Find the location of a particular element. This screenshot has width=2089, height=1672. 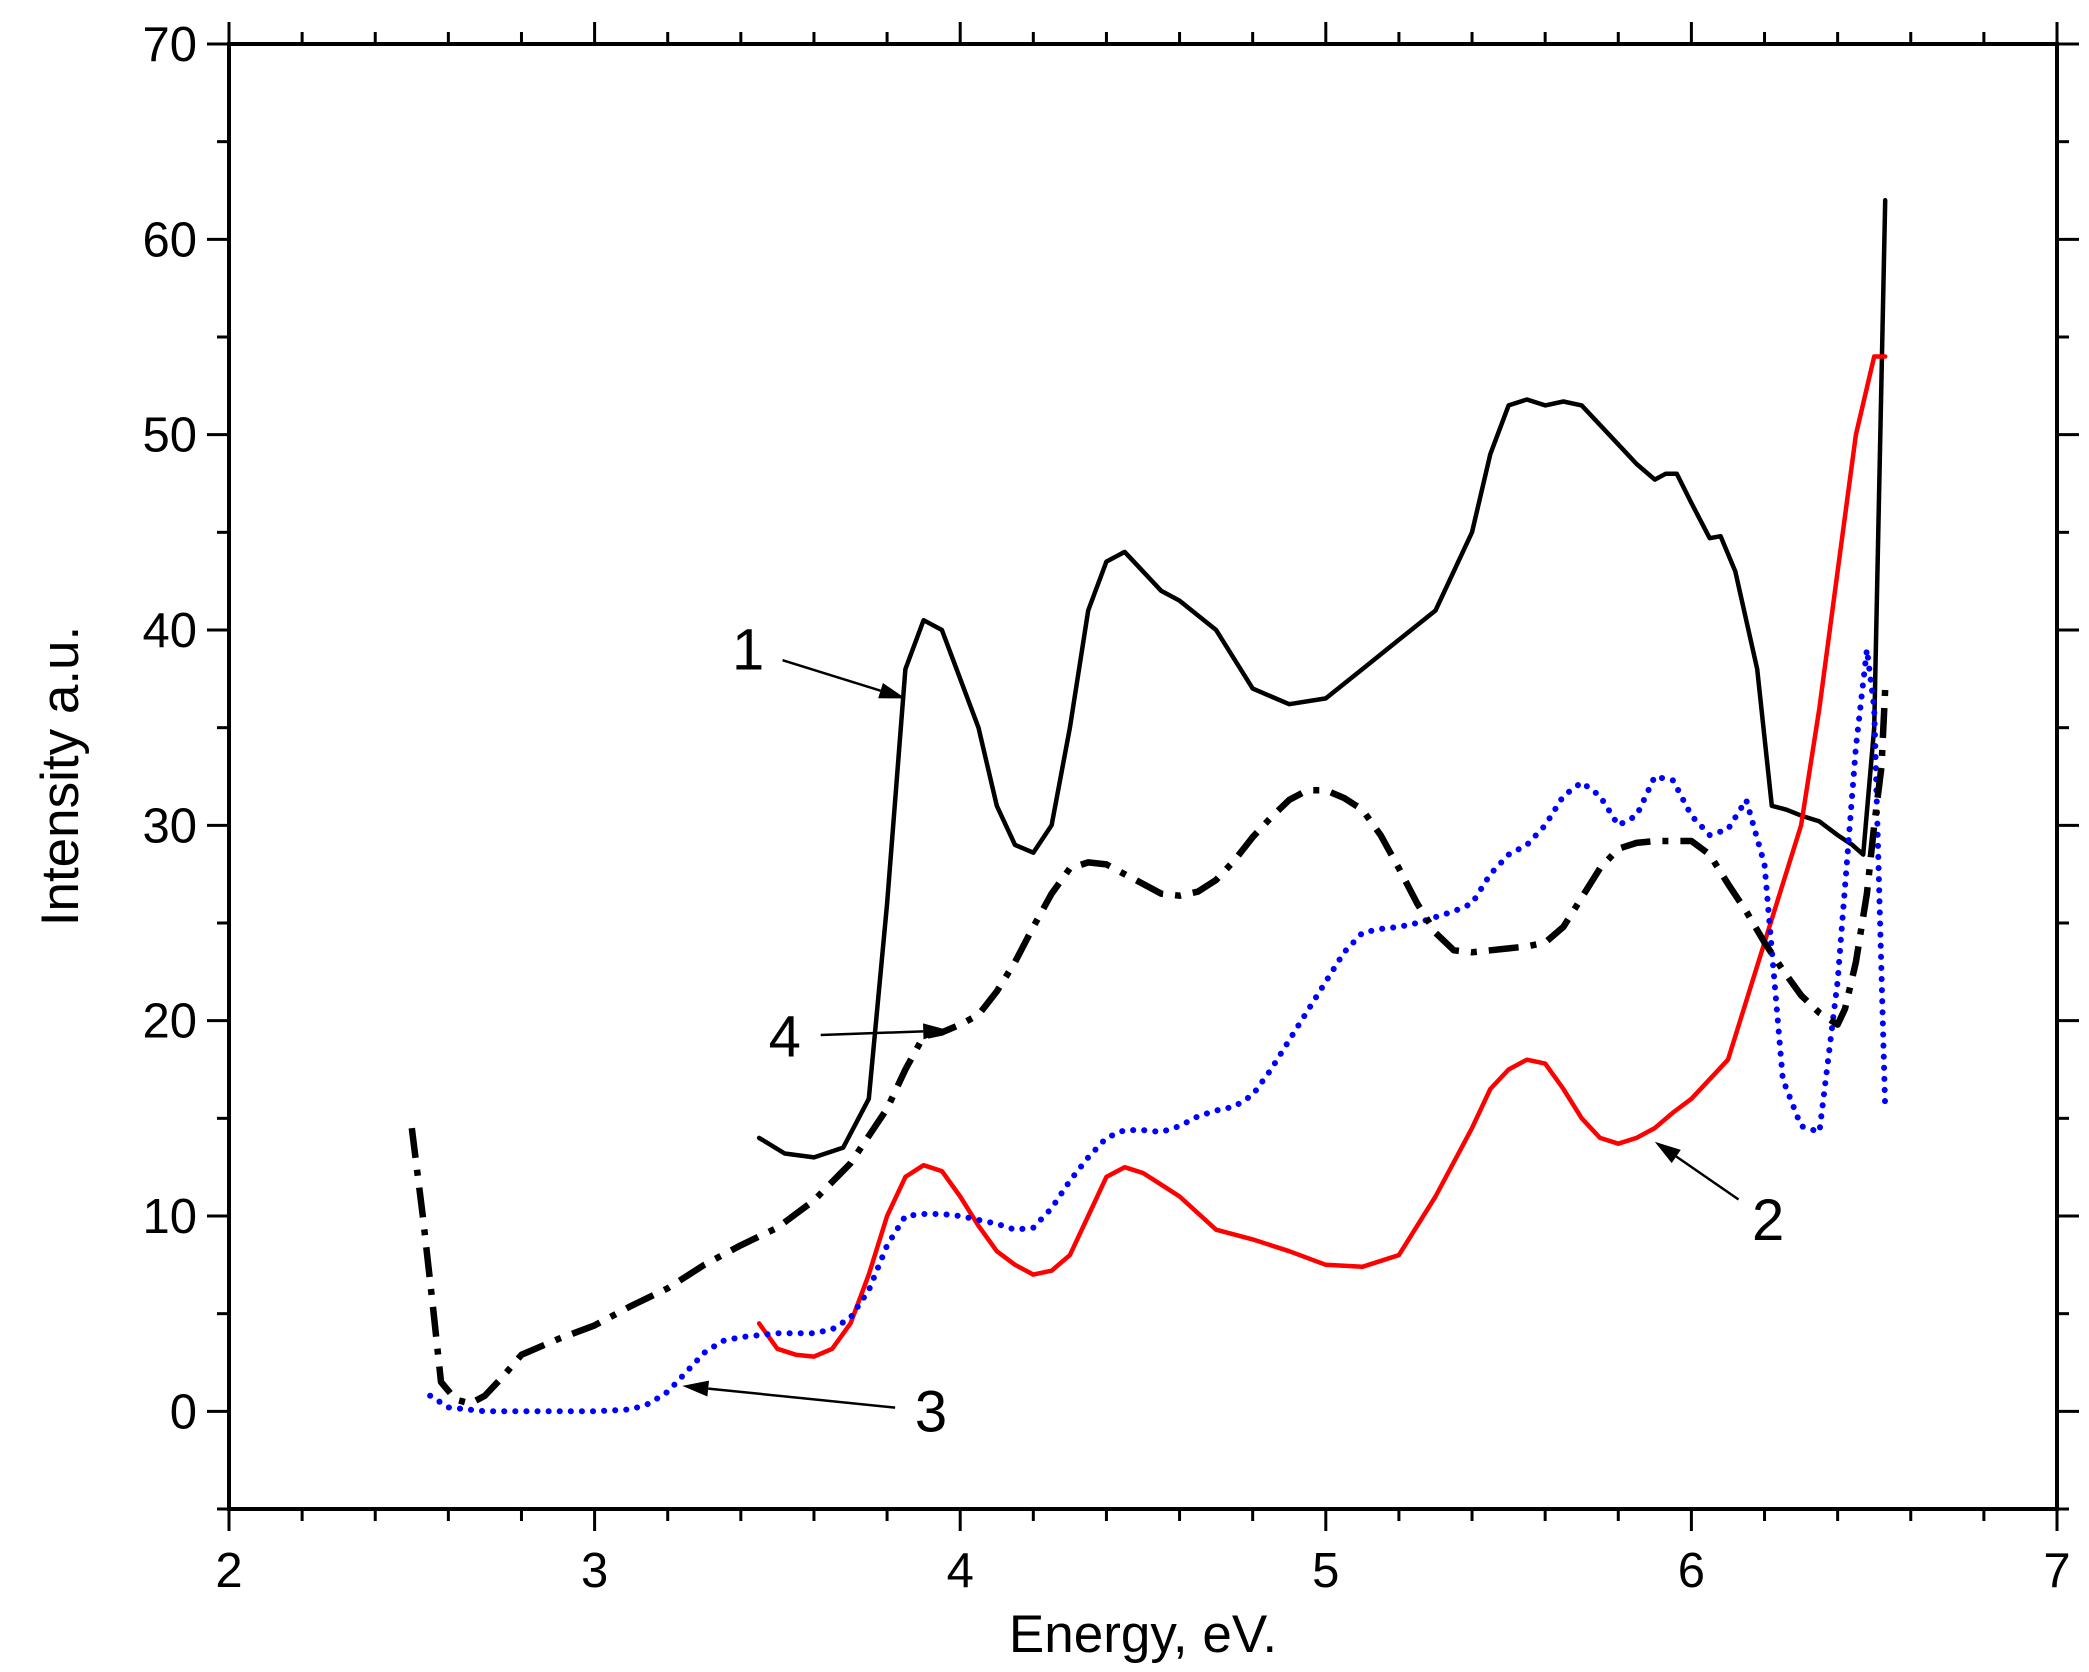

curve-label-1: 1 is located at coordinates (748, 650).